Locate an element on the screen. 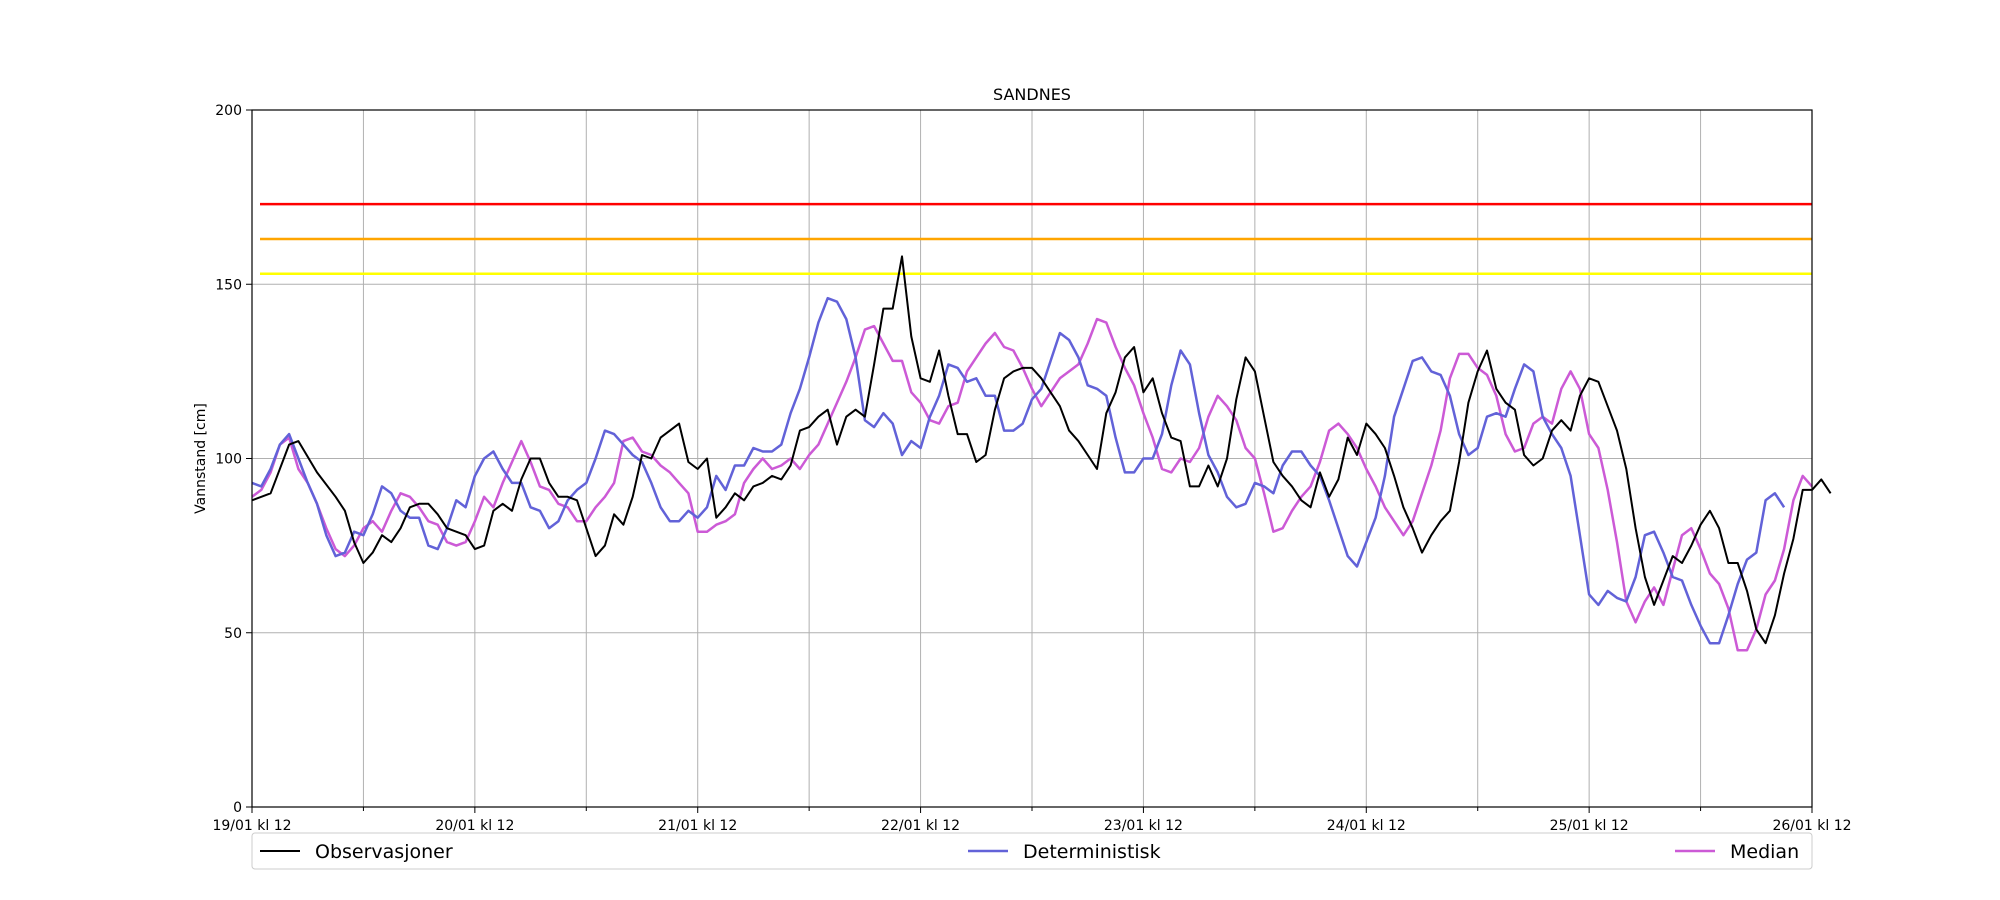 This screenshot has width=2000, height=900. x-tick-label: 26/01 kl 12 is located at coordinates (1811, 826).